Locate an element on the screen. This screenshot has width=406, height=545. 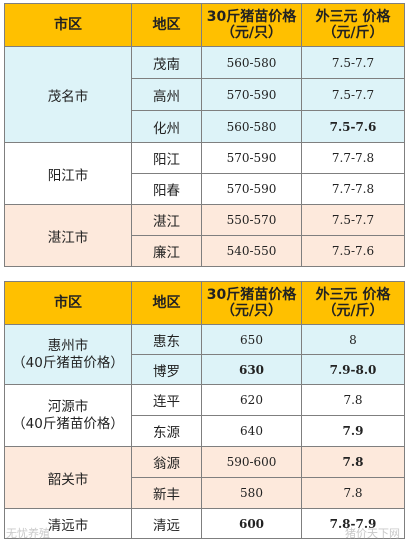
city-cell: 阳江市 is located at coordinates (68, 173).